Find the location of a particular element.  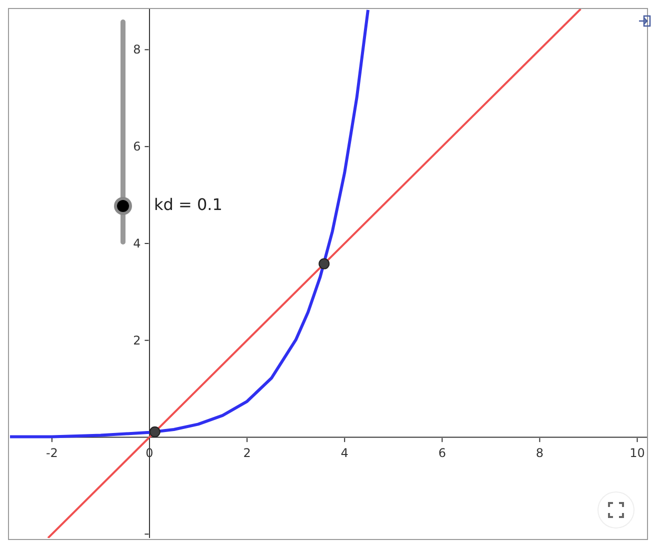

x-tick-label: -2 is located at coordinates (52, 453).